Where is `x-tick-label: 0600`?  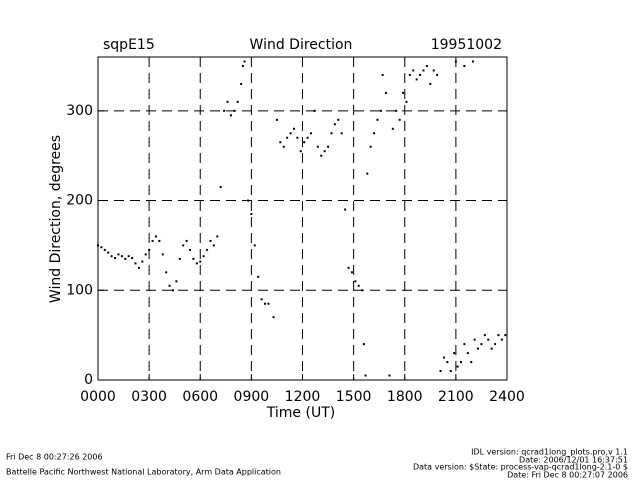 x-tick-label: 0600 is located at coordinates (200, 397).